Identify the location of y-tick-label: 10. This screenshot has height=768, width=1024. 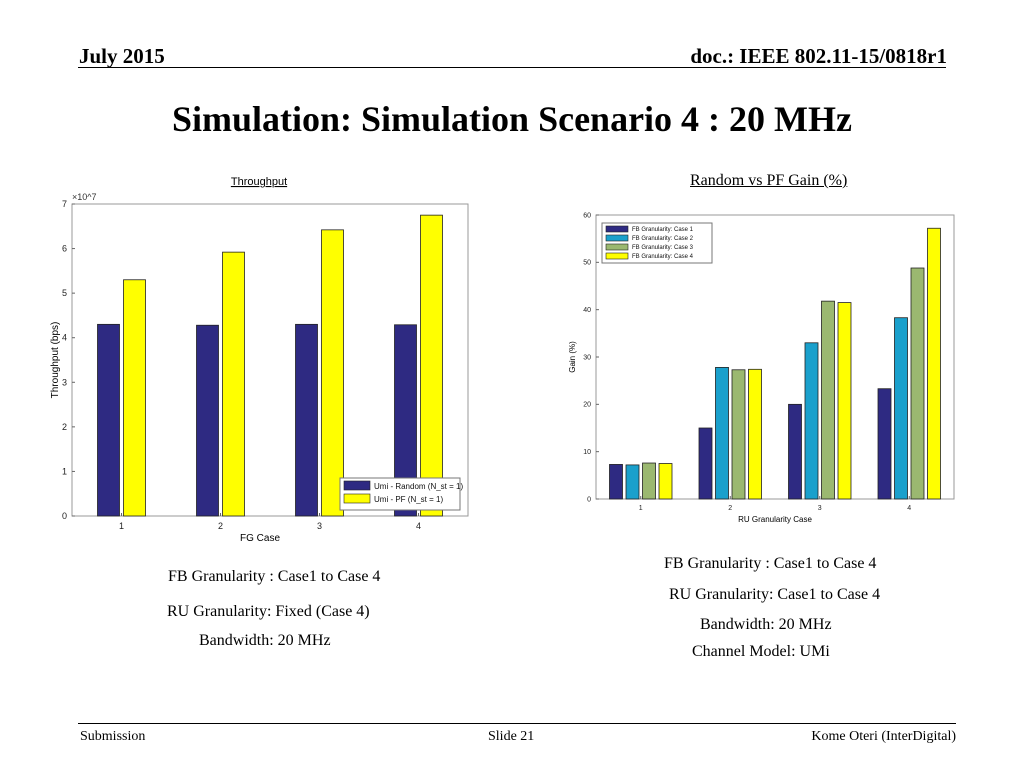
(587, 452).